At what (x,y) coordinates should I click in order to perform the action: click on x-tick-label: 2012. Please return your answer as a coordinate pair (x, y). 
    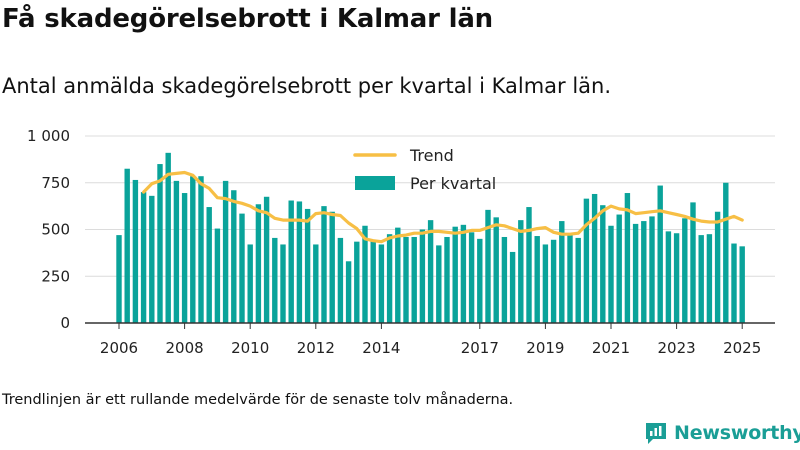
    Looking at the image, I should click on (316, 348).